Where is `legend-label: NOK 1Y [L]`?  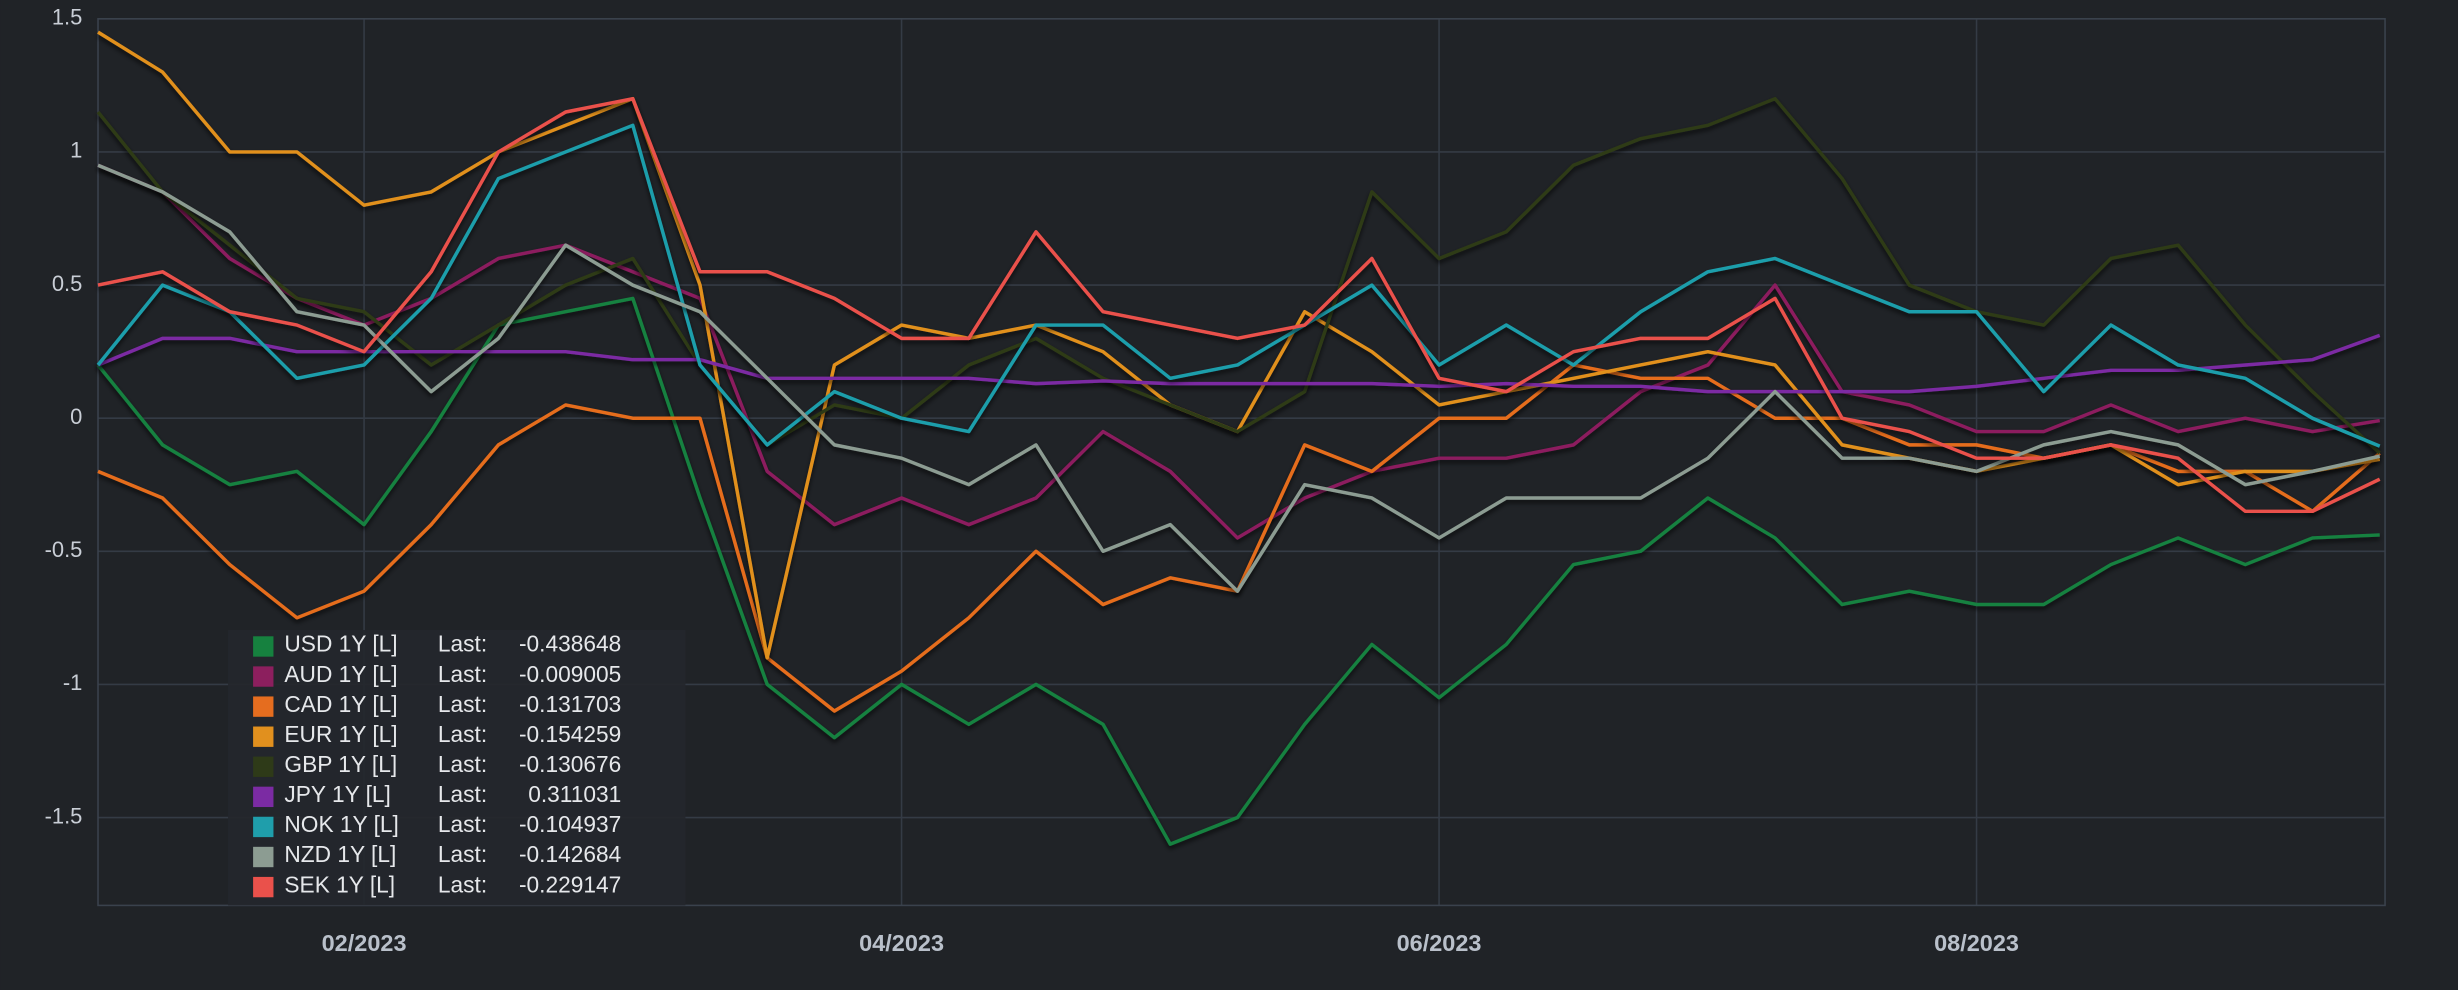 legend-label: NOK 1Y [L] is located at coordinates (341, 824).